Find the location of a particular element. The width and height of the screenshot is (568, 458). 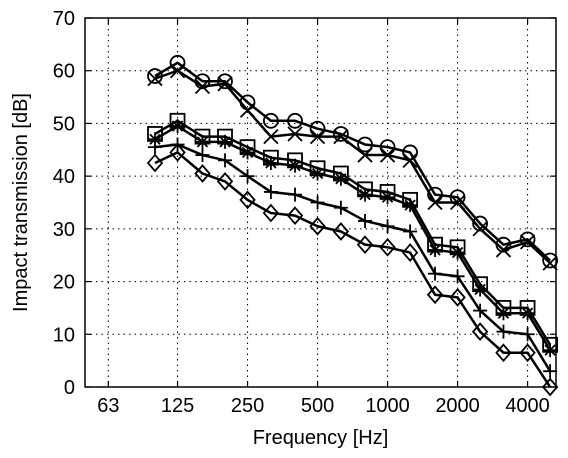

x-axis-label: Frequency [Hz] is located at coordinates (321, 438).